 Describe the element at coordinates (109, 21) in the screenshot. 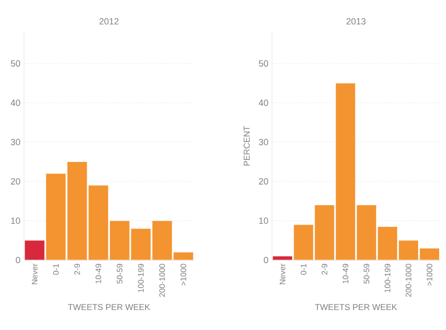

I see `chart-title: 2012` at that location.